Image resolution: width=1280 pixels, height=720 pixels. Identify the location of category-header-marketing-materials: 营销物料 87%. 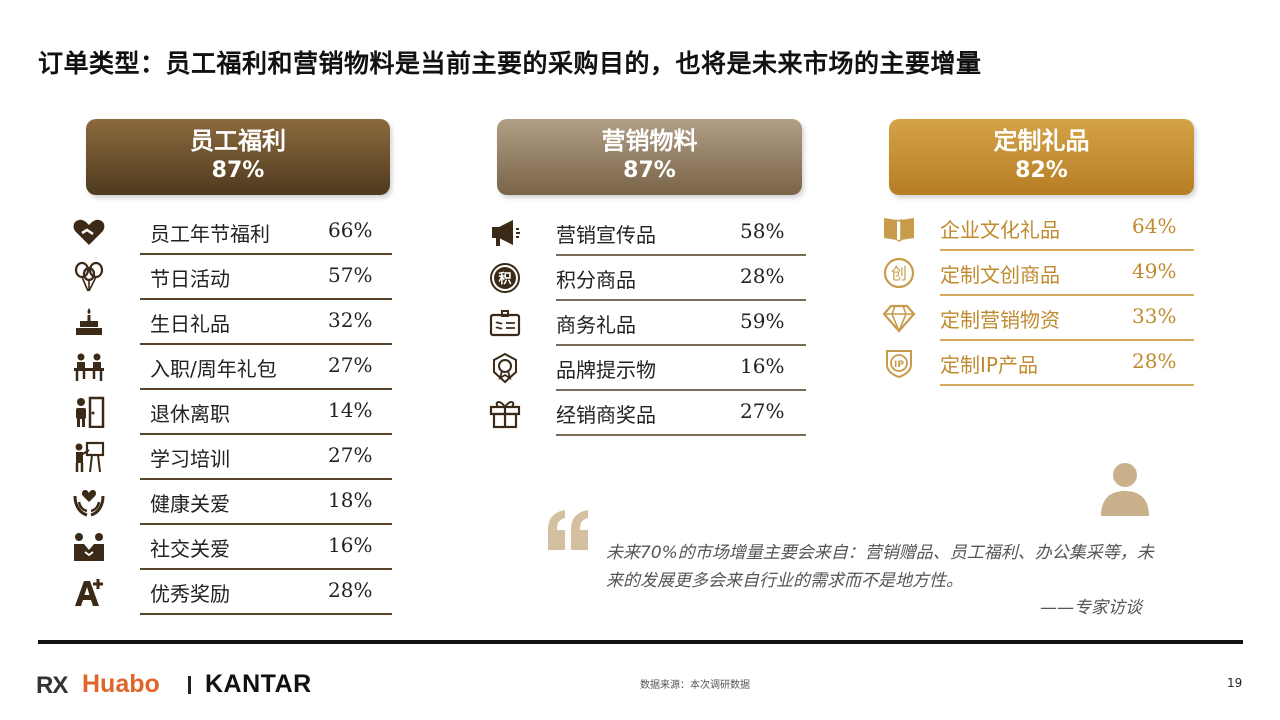
(649, 157).